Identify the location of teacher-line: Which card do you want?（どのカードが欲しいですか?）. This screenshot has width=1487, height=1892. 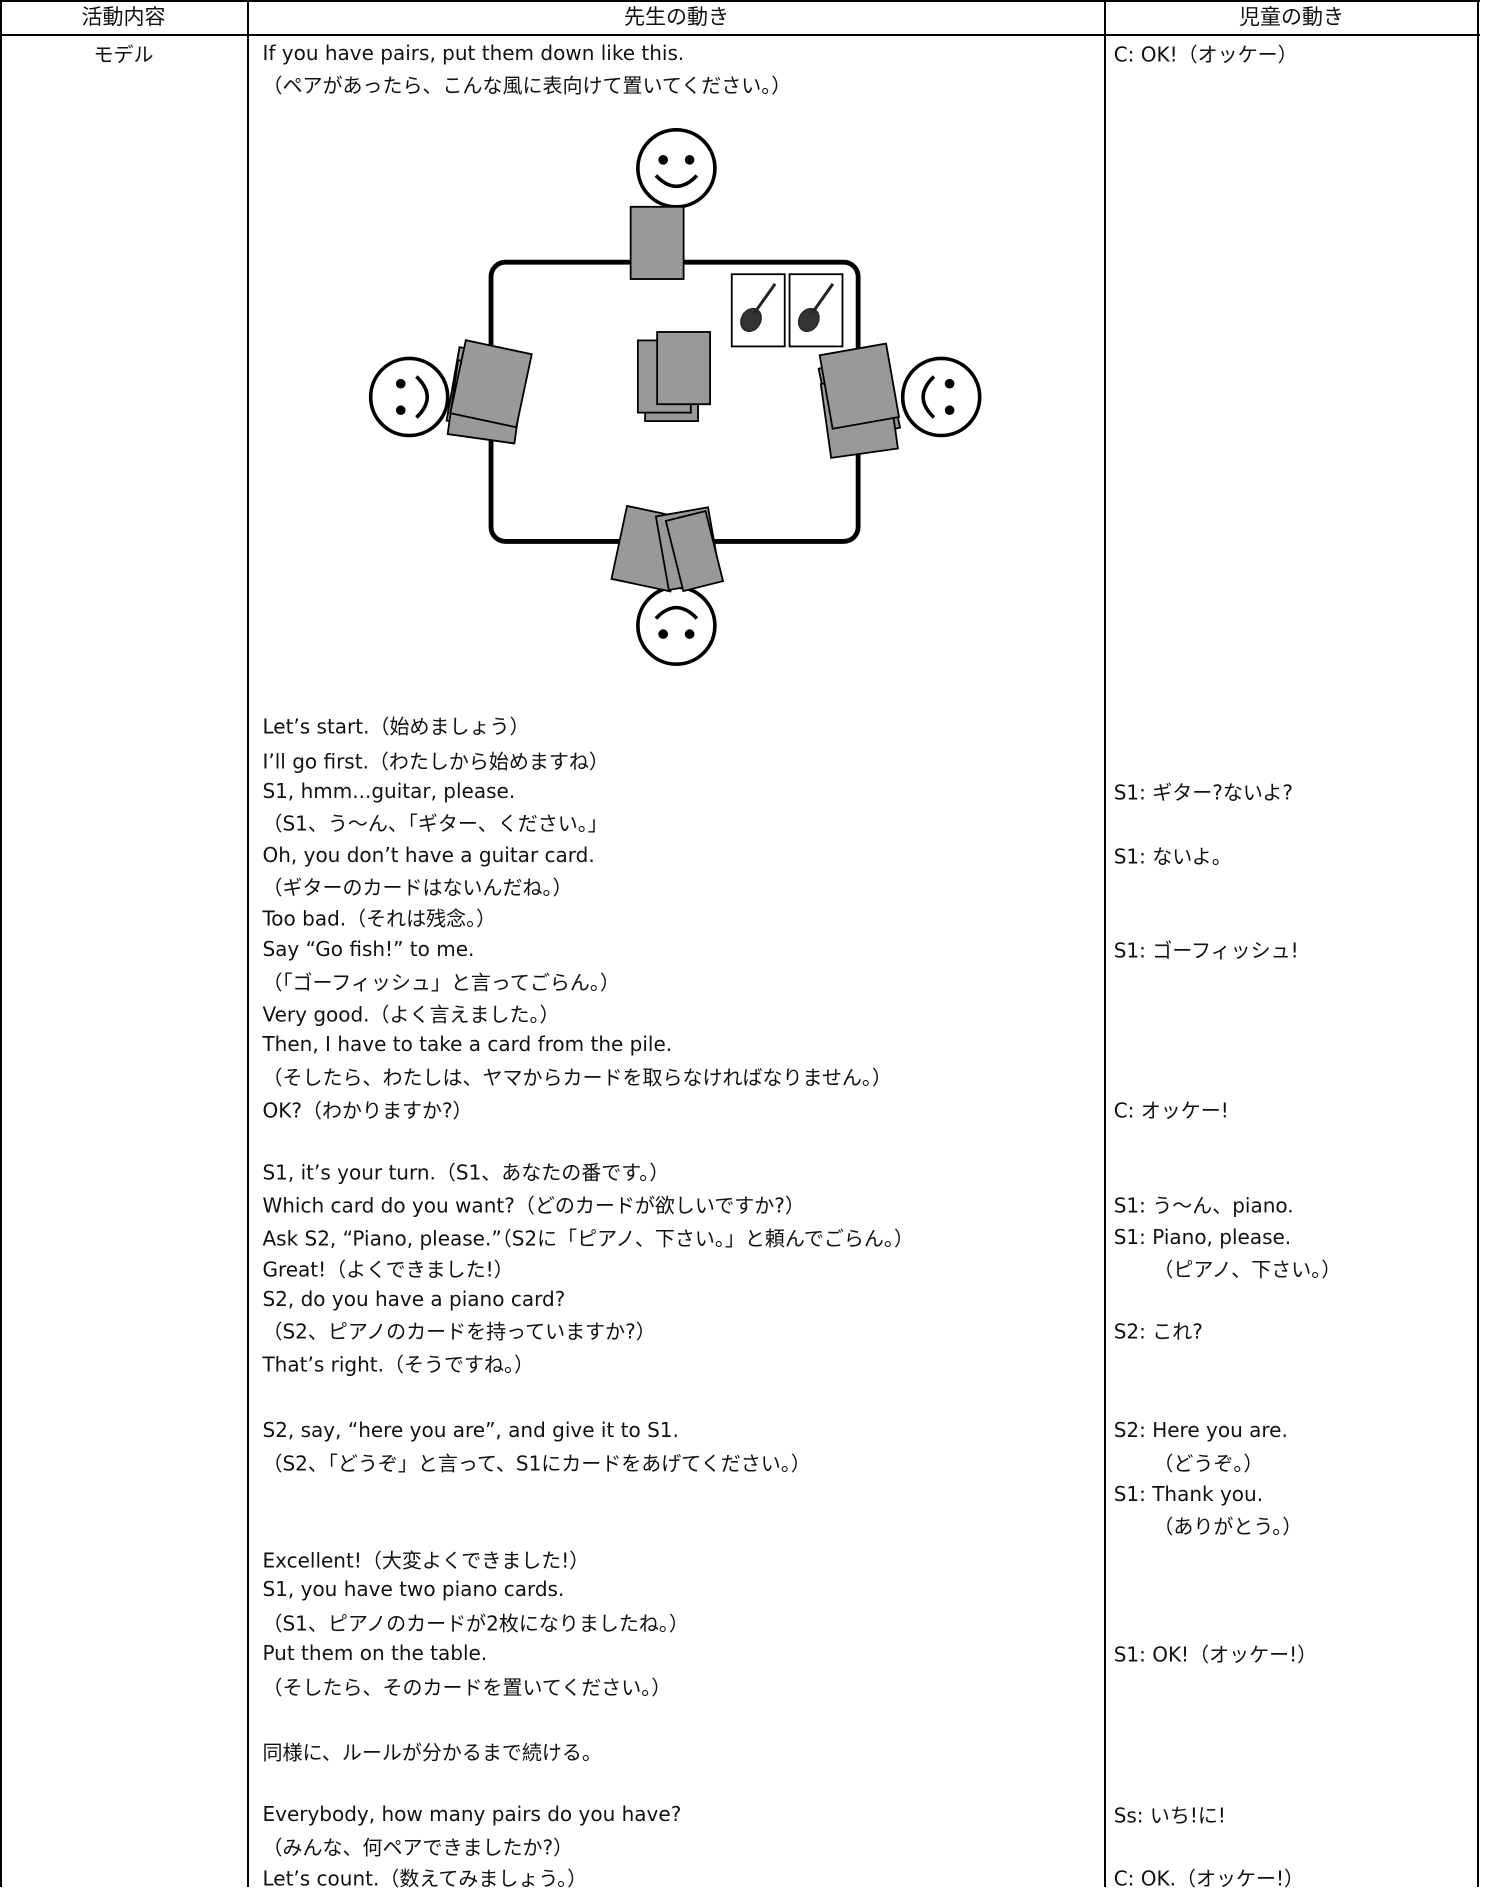
(533, 1205).